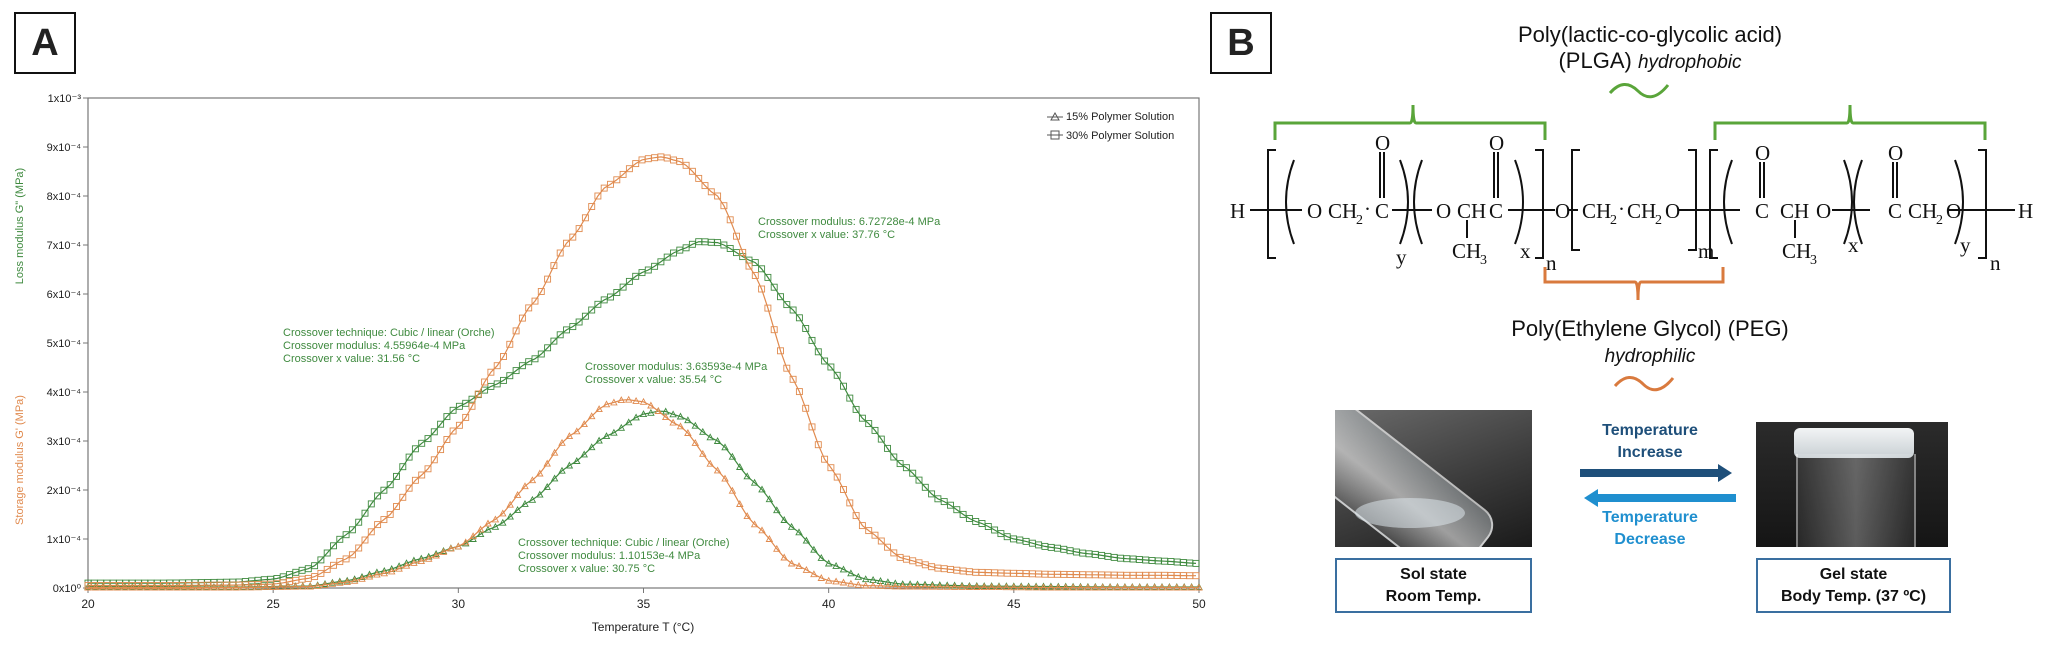 The height and width of the screenshot is (670, 2046). What do you see at coordinates (1641, 211) in the screenshot?
I see `chem-ch2-peg2: CH` at bounding box center [1641, 211].